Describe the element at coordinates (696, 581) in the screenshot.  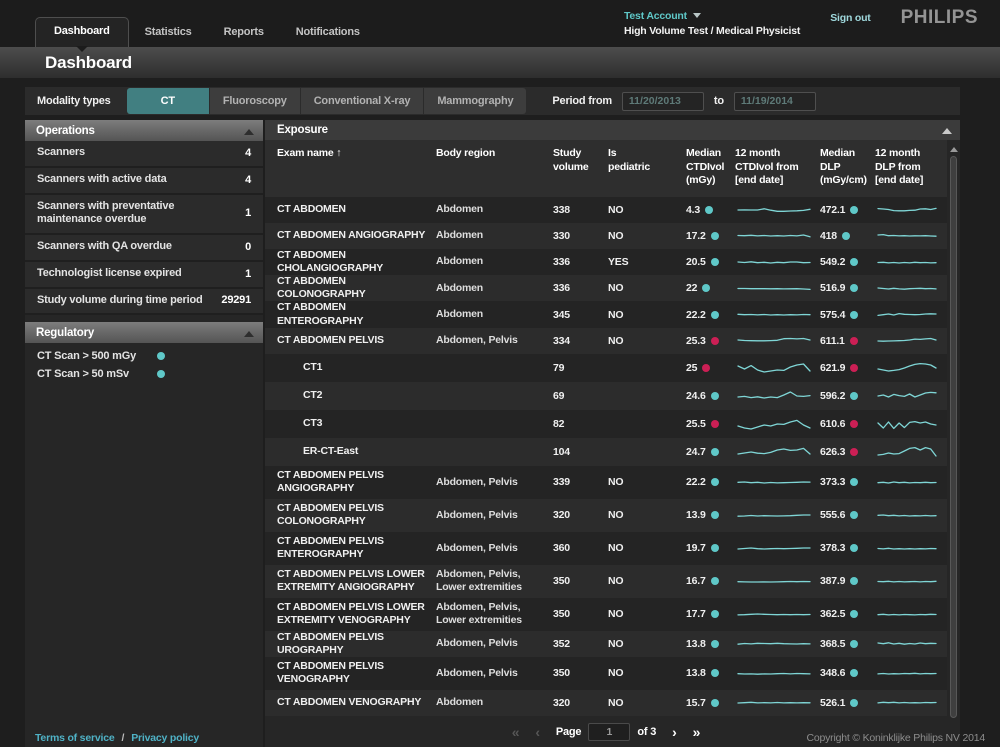
I see `median-ctdivol-value: 16.7` at that location.